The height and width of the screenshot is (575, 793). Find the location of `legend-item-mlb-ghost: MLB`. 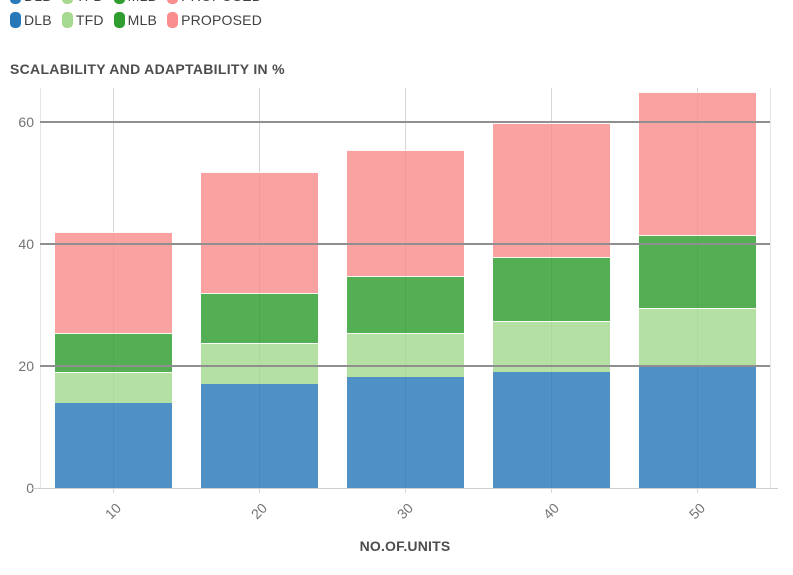

legend-item-mlb-ghost: MLB is located at coordinates (135, 2).